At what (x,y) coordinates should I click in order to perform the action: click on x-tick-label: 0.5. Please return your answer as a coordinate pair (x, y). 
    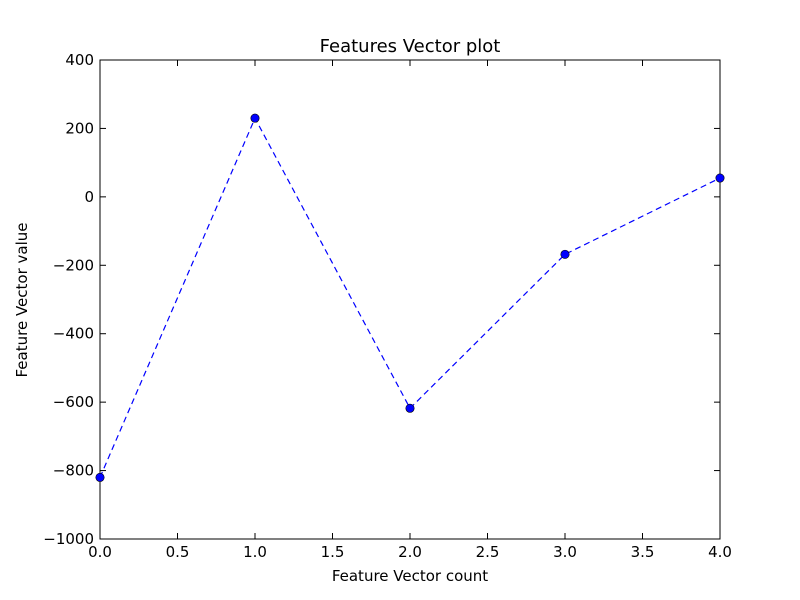
    Looking at the image, I should click on (178, 552).